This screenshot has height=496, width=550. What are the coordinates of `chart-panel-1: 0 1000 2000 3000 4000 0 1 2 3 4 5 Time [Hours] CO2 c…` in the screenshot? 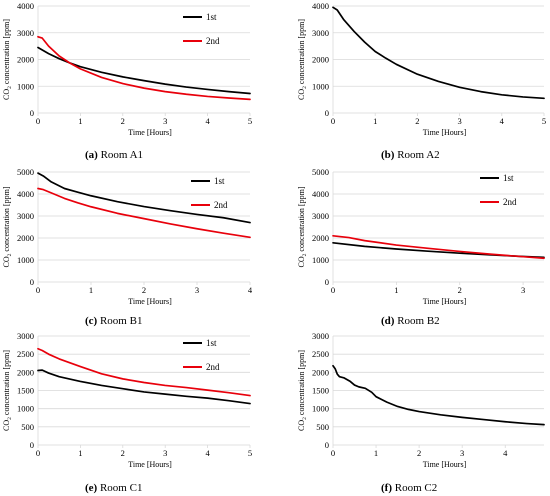 It's located at (127, 81).